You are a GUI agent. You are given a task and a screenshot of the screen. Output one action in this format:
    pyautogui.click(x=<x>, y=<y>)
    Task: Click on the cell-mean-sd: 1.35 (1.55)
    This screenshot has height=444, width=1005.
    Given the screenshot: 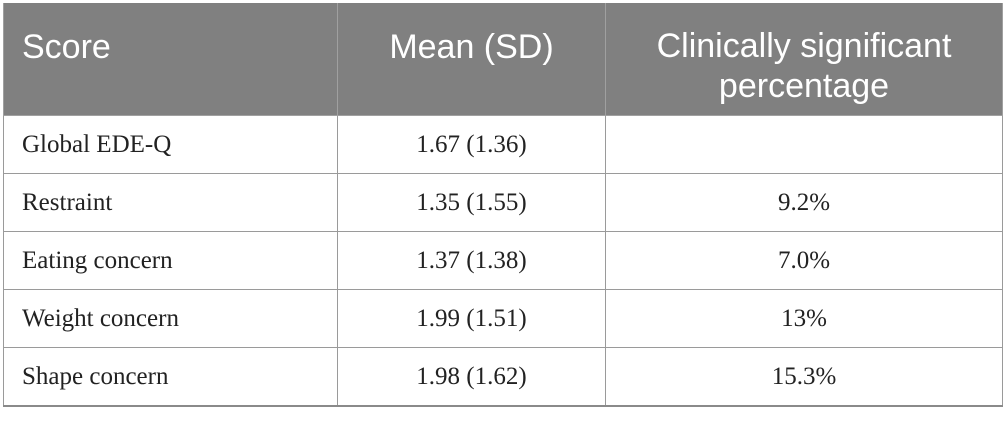 What is the action you would take?
    pyautogui.click(x=471, y=202)
    